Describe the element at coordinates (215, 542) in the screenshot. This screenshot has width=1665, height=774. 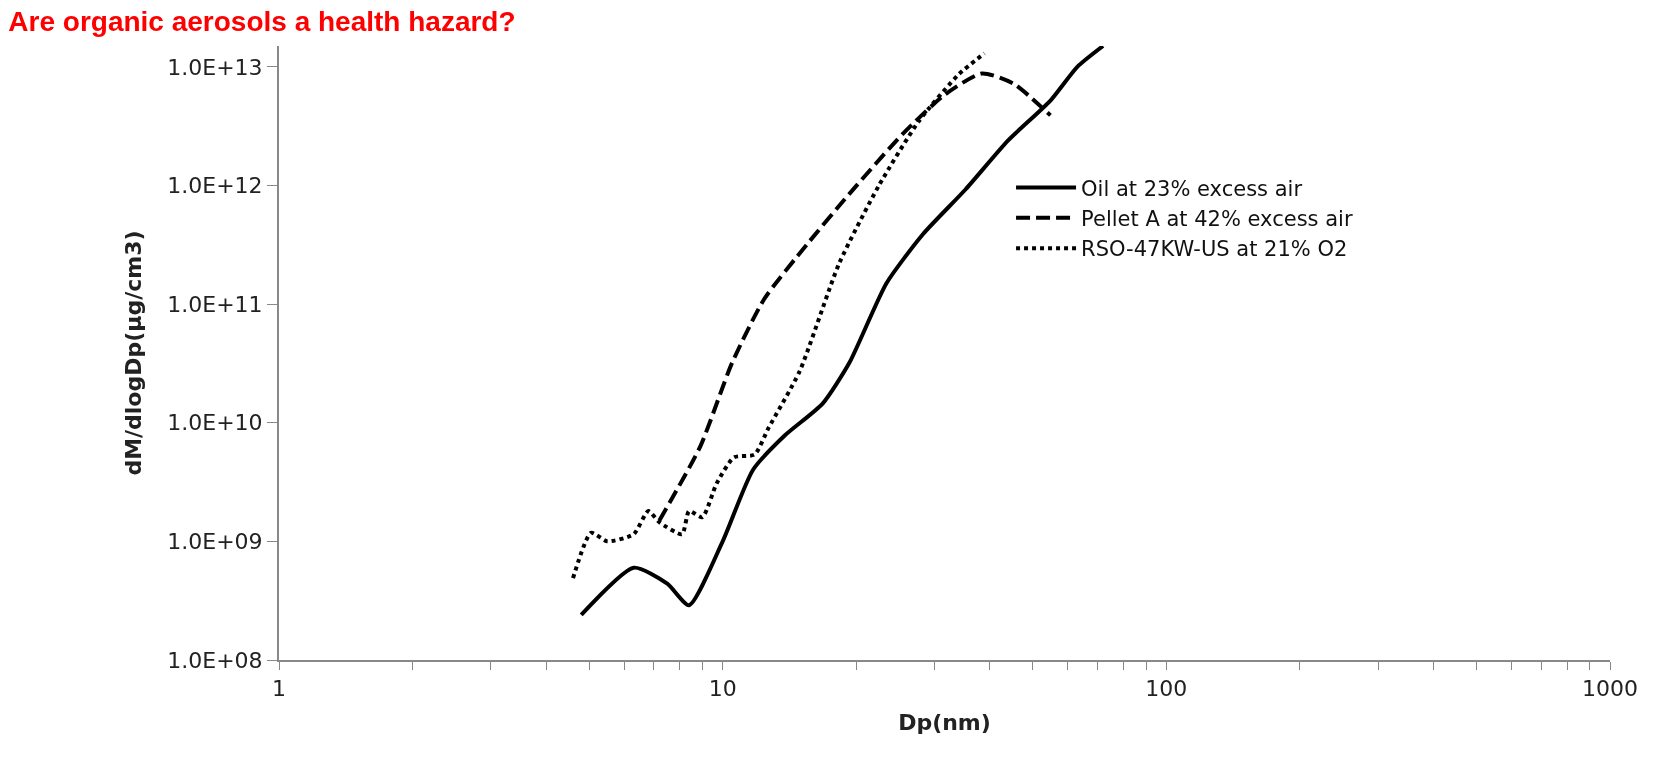
I see `y-tick-label: 1.0E+09` at that location.